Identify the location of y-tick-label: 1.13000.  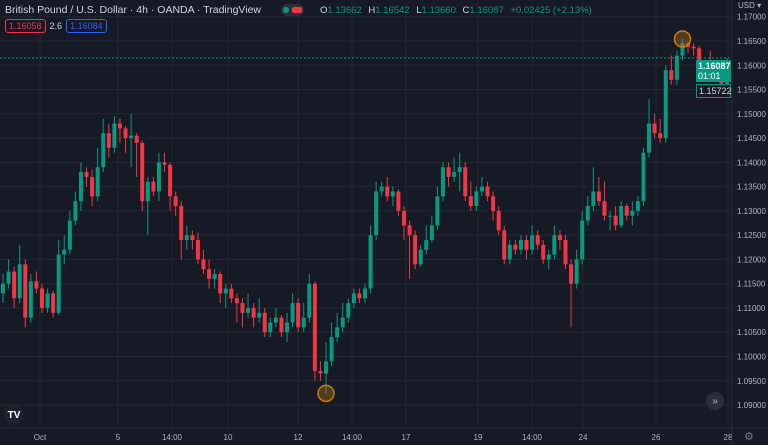
(751, 211).